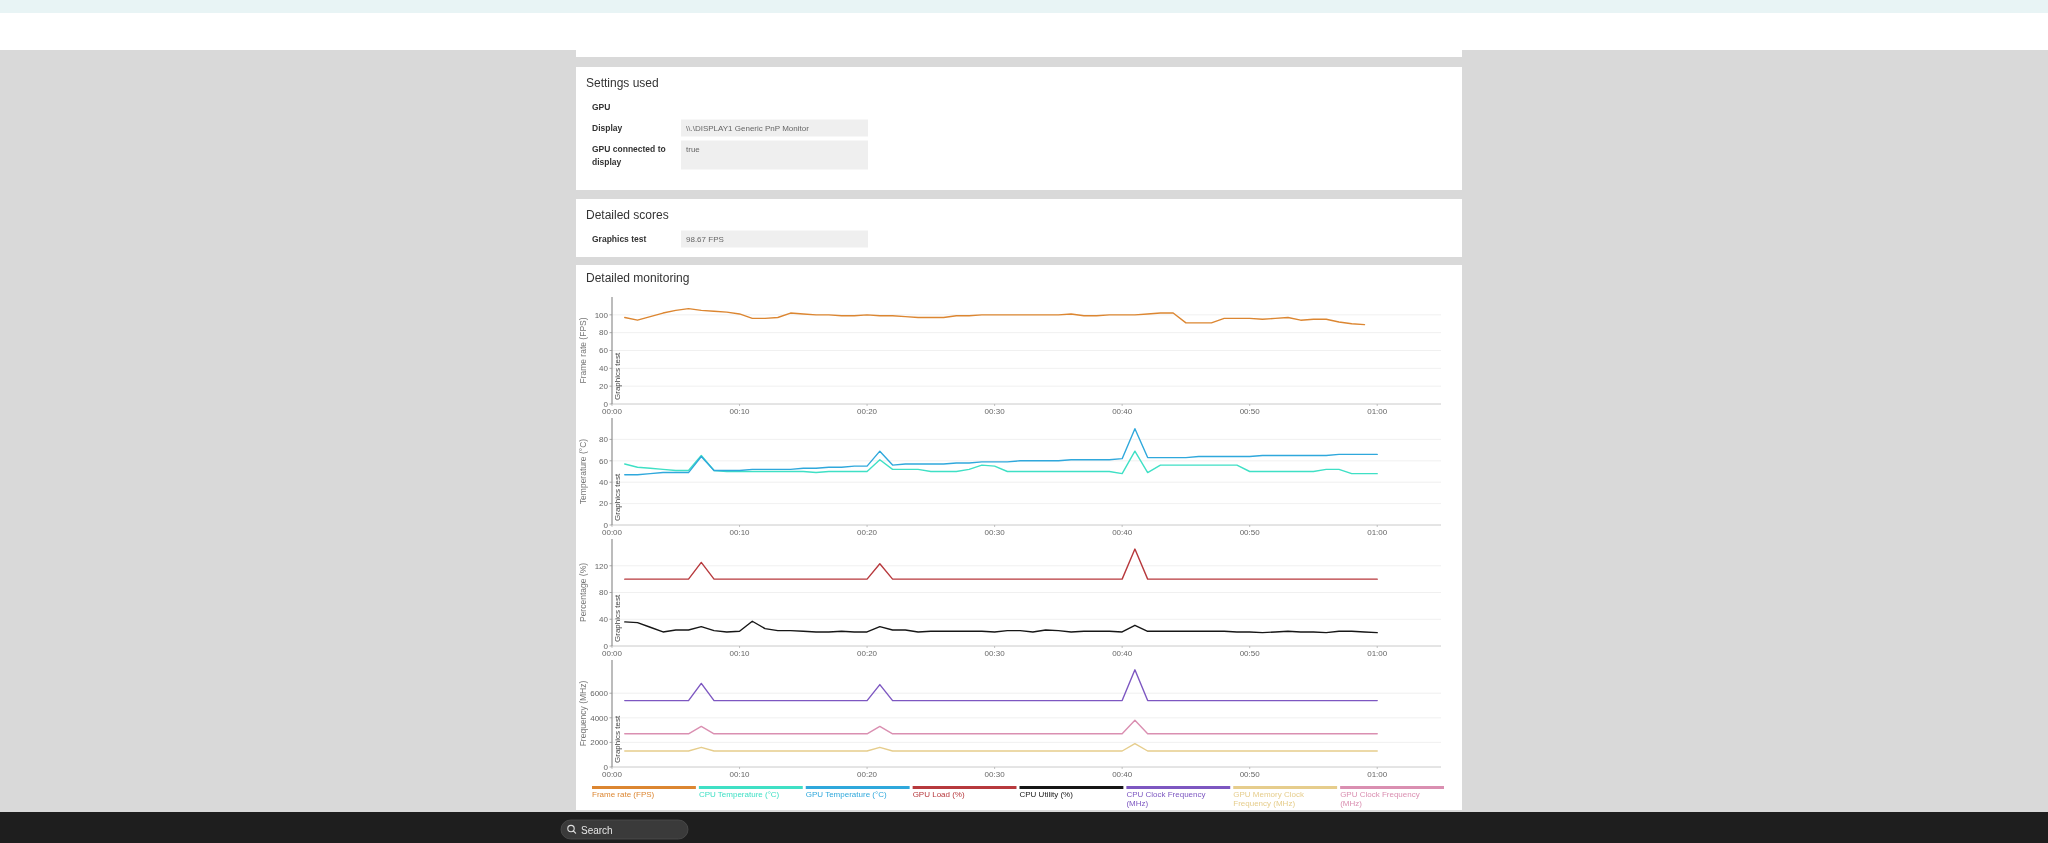  Describe the element at coordinates (1269, 799) in the screenshot. I see `text: GPU Memory Clock Frequency (MHz)` at that location.